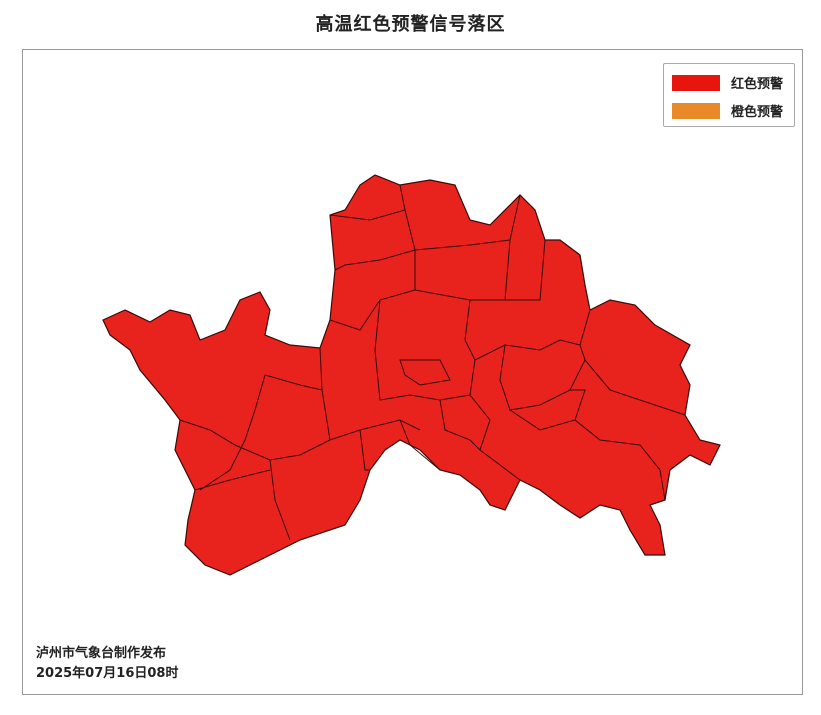 The image size is (821, 715). I want to click on legend-swatch-orange, so click(696, 110).